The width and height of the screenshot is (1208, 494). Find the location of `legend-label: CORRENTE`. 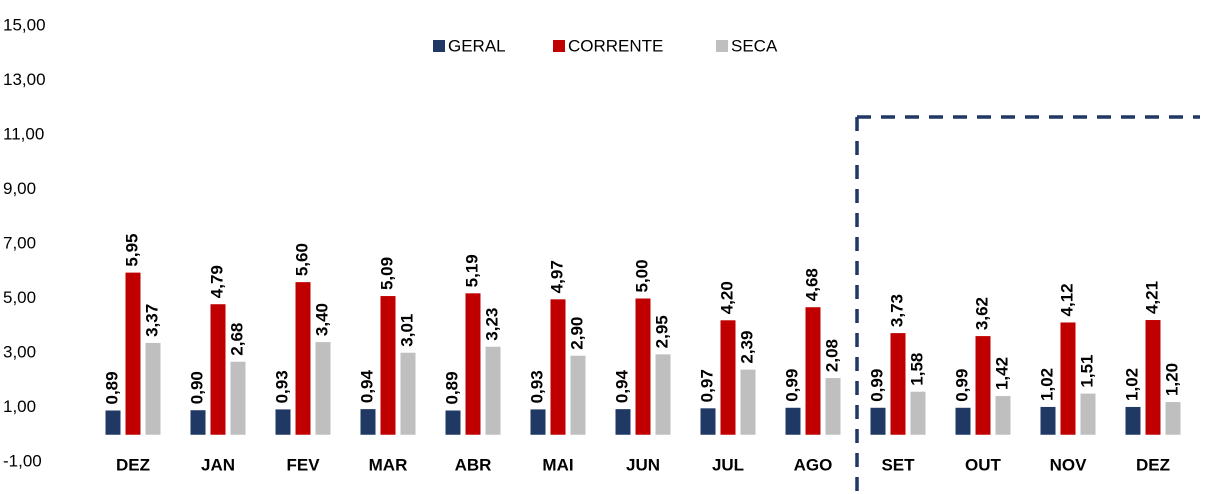

legend-label: CORRENTE is located at coordinates (615, 45).